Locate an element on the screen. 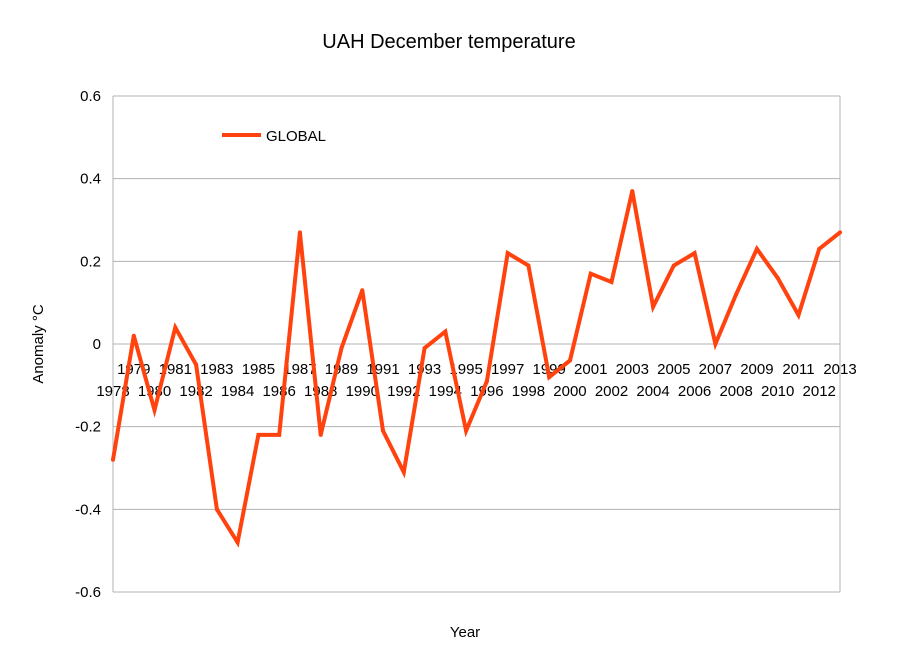 Image resolution: width=903 pixels, height=669 pixels. x-tick-label: 2000 is located at coordinates (569, 391).